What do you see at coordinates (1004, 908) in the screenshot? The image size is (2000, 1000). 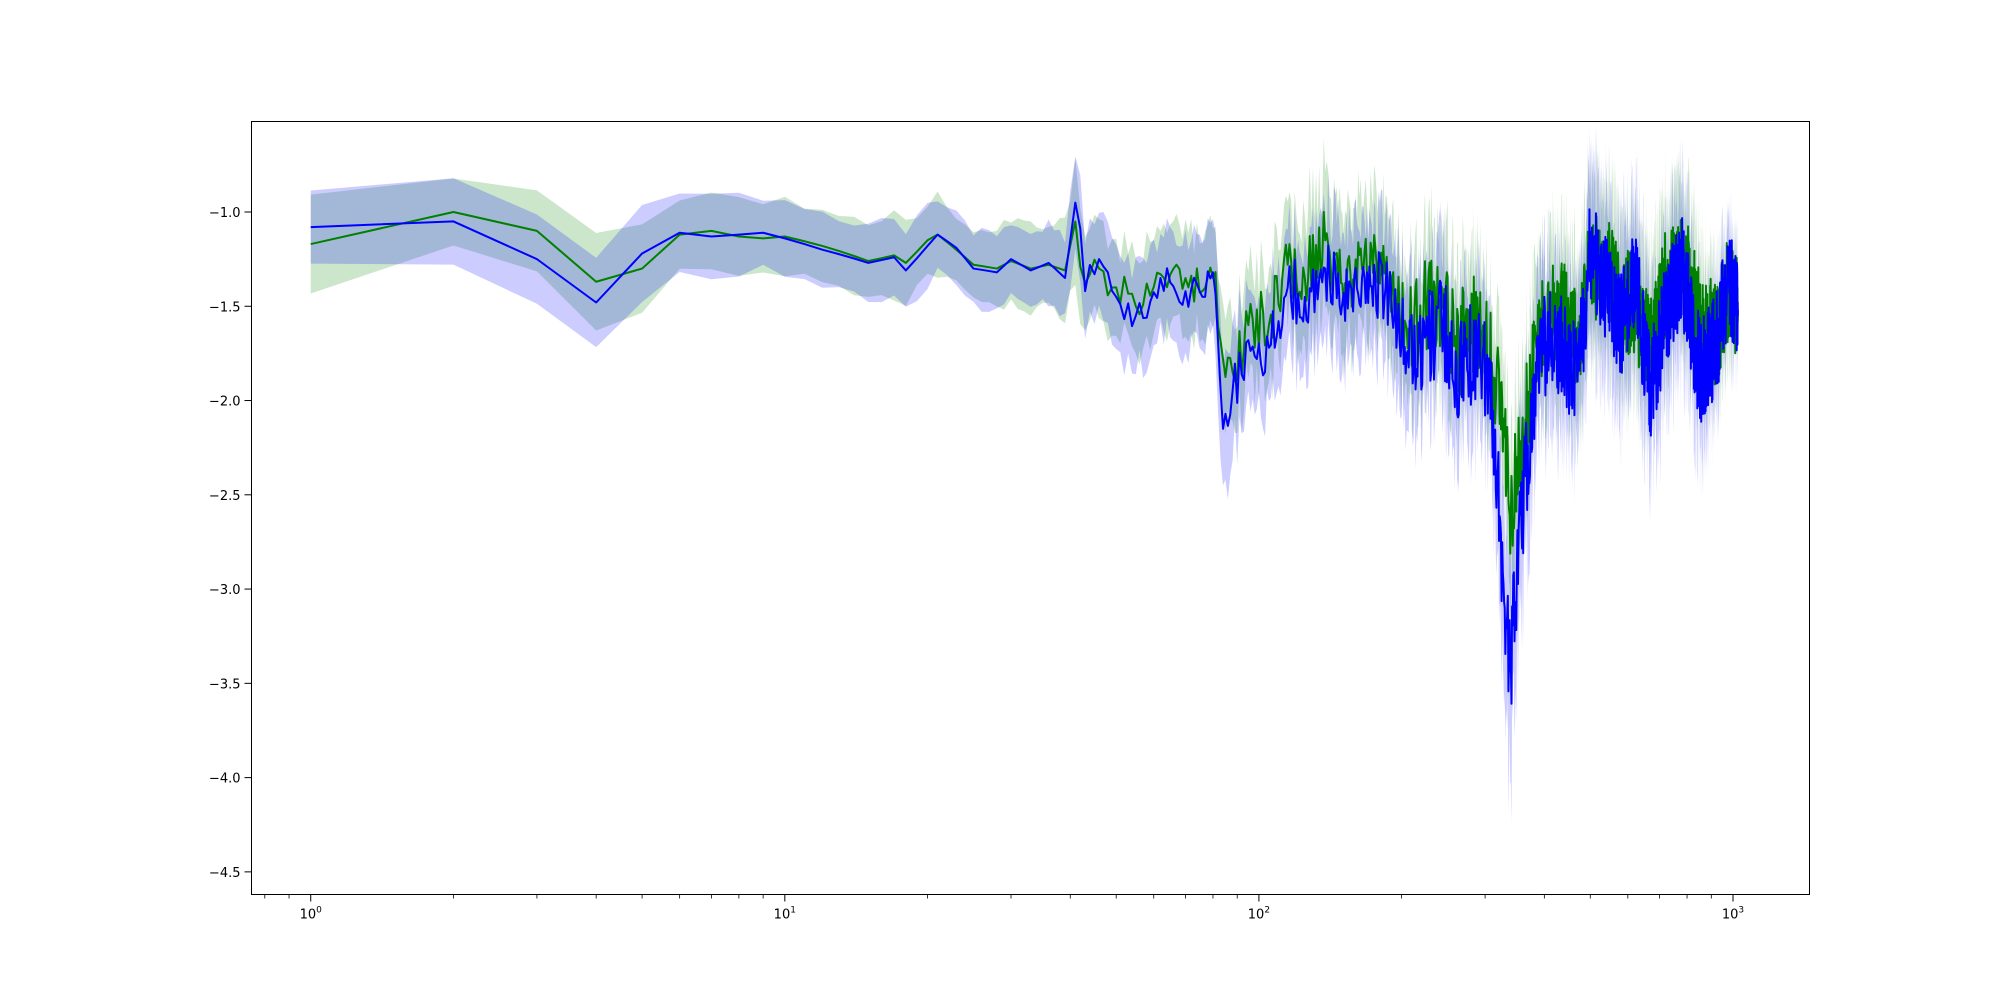 I see `x-axis: 100 10¹ 10² 10³` at bounding box center [1004, 908].